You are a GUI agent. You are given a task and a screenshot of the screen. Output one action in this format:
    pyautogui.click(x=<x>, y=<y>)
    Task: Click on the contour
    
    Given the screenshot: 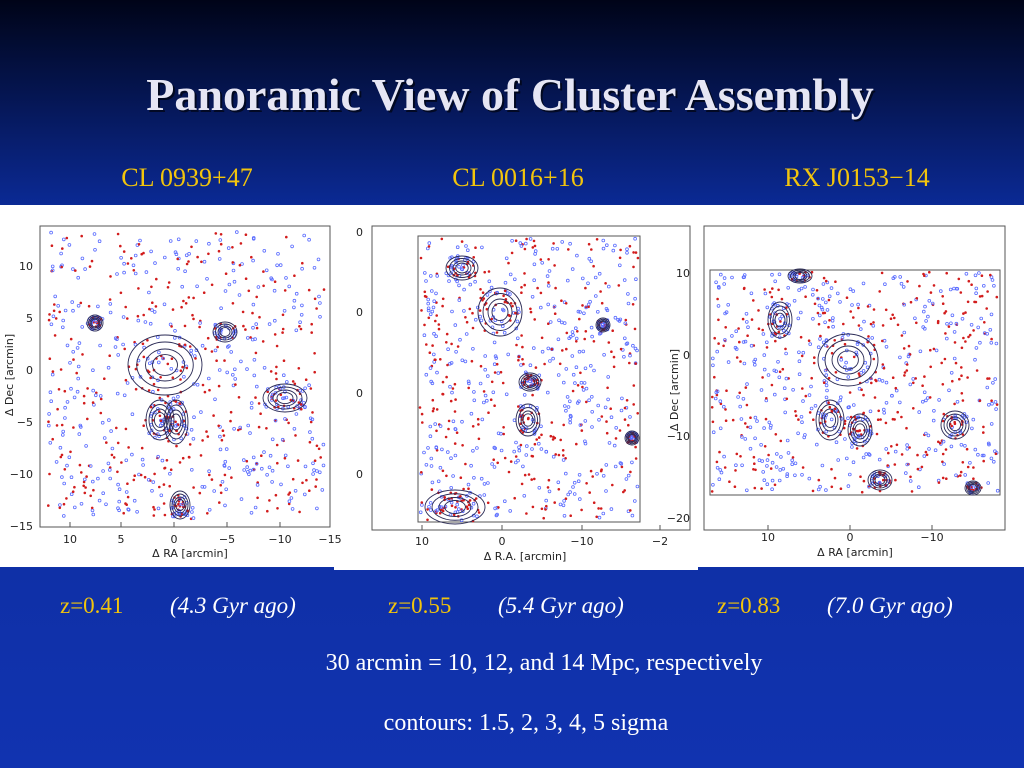 What is the action you would take?
    pyautogui.click(x=530, y=382)
    